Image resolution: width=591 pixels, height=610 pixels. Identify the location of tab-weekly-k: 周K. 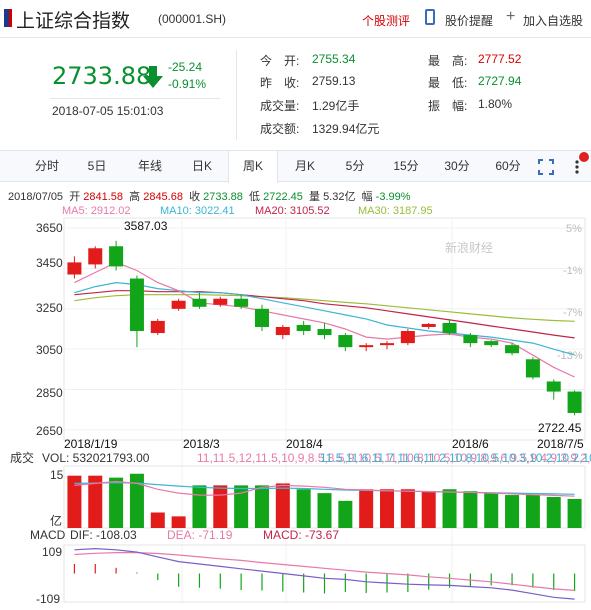
(253, 167).